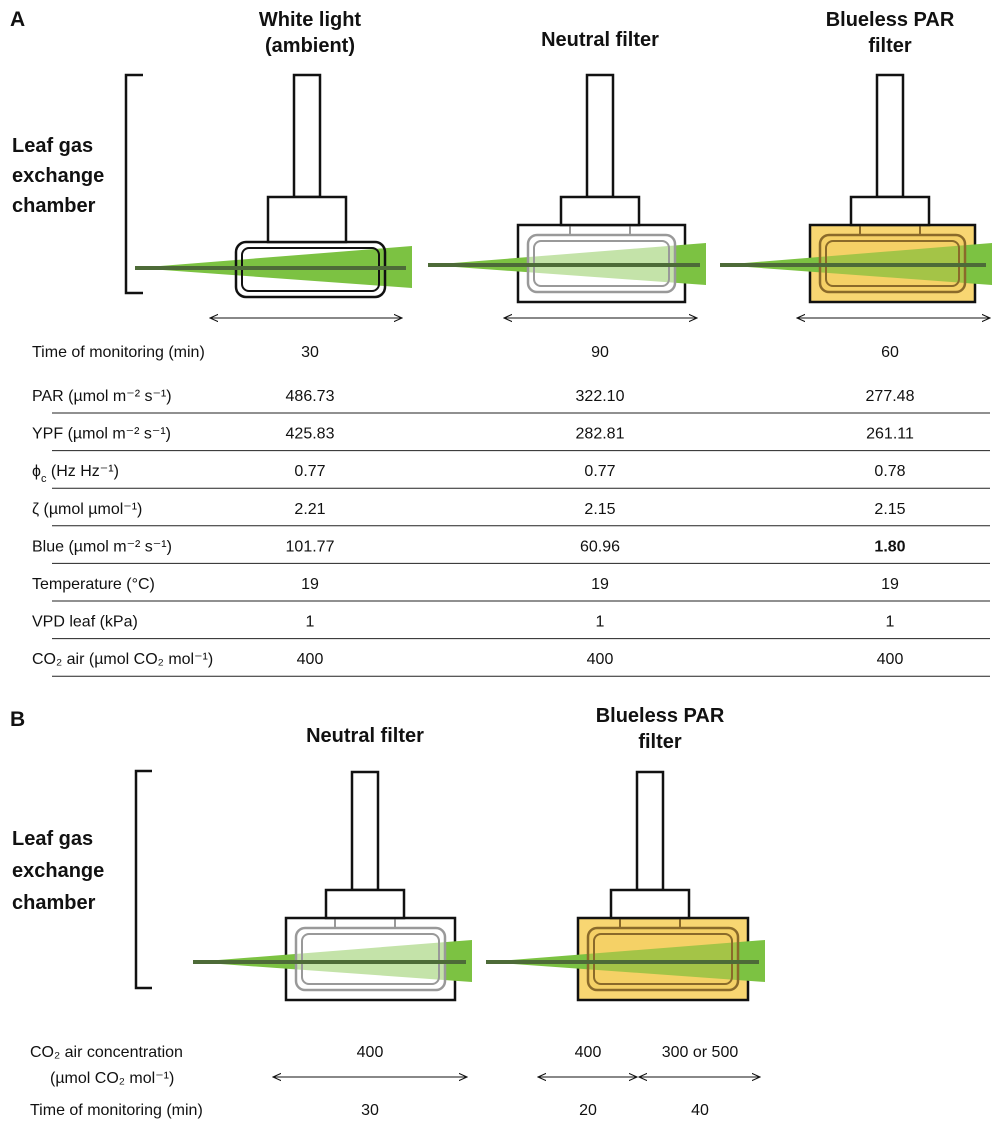  I want to click on row-label: ζ (µmol µmol⁻¹), so click(87, 509).